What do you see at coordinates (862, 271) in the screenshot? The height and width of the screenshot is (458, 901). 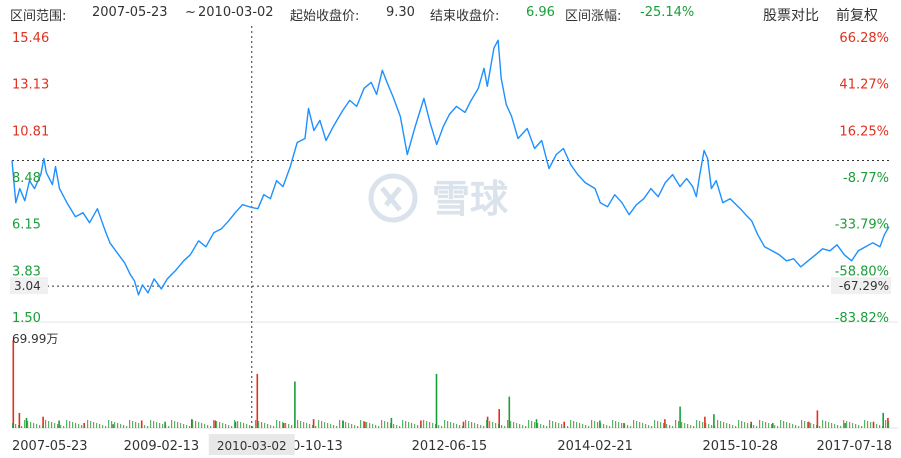 I see `y-right-tick-label: -58.80%` at bounding box center [862, 271].